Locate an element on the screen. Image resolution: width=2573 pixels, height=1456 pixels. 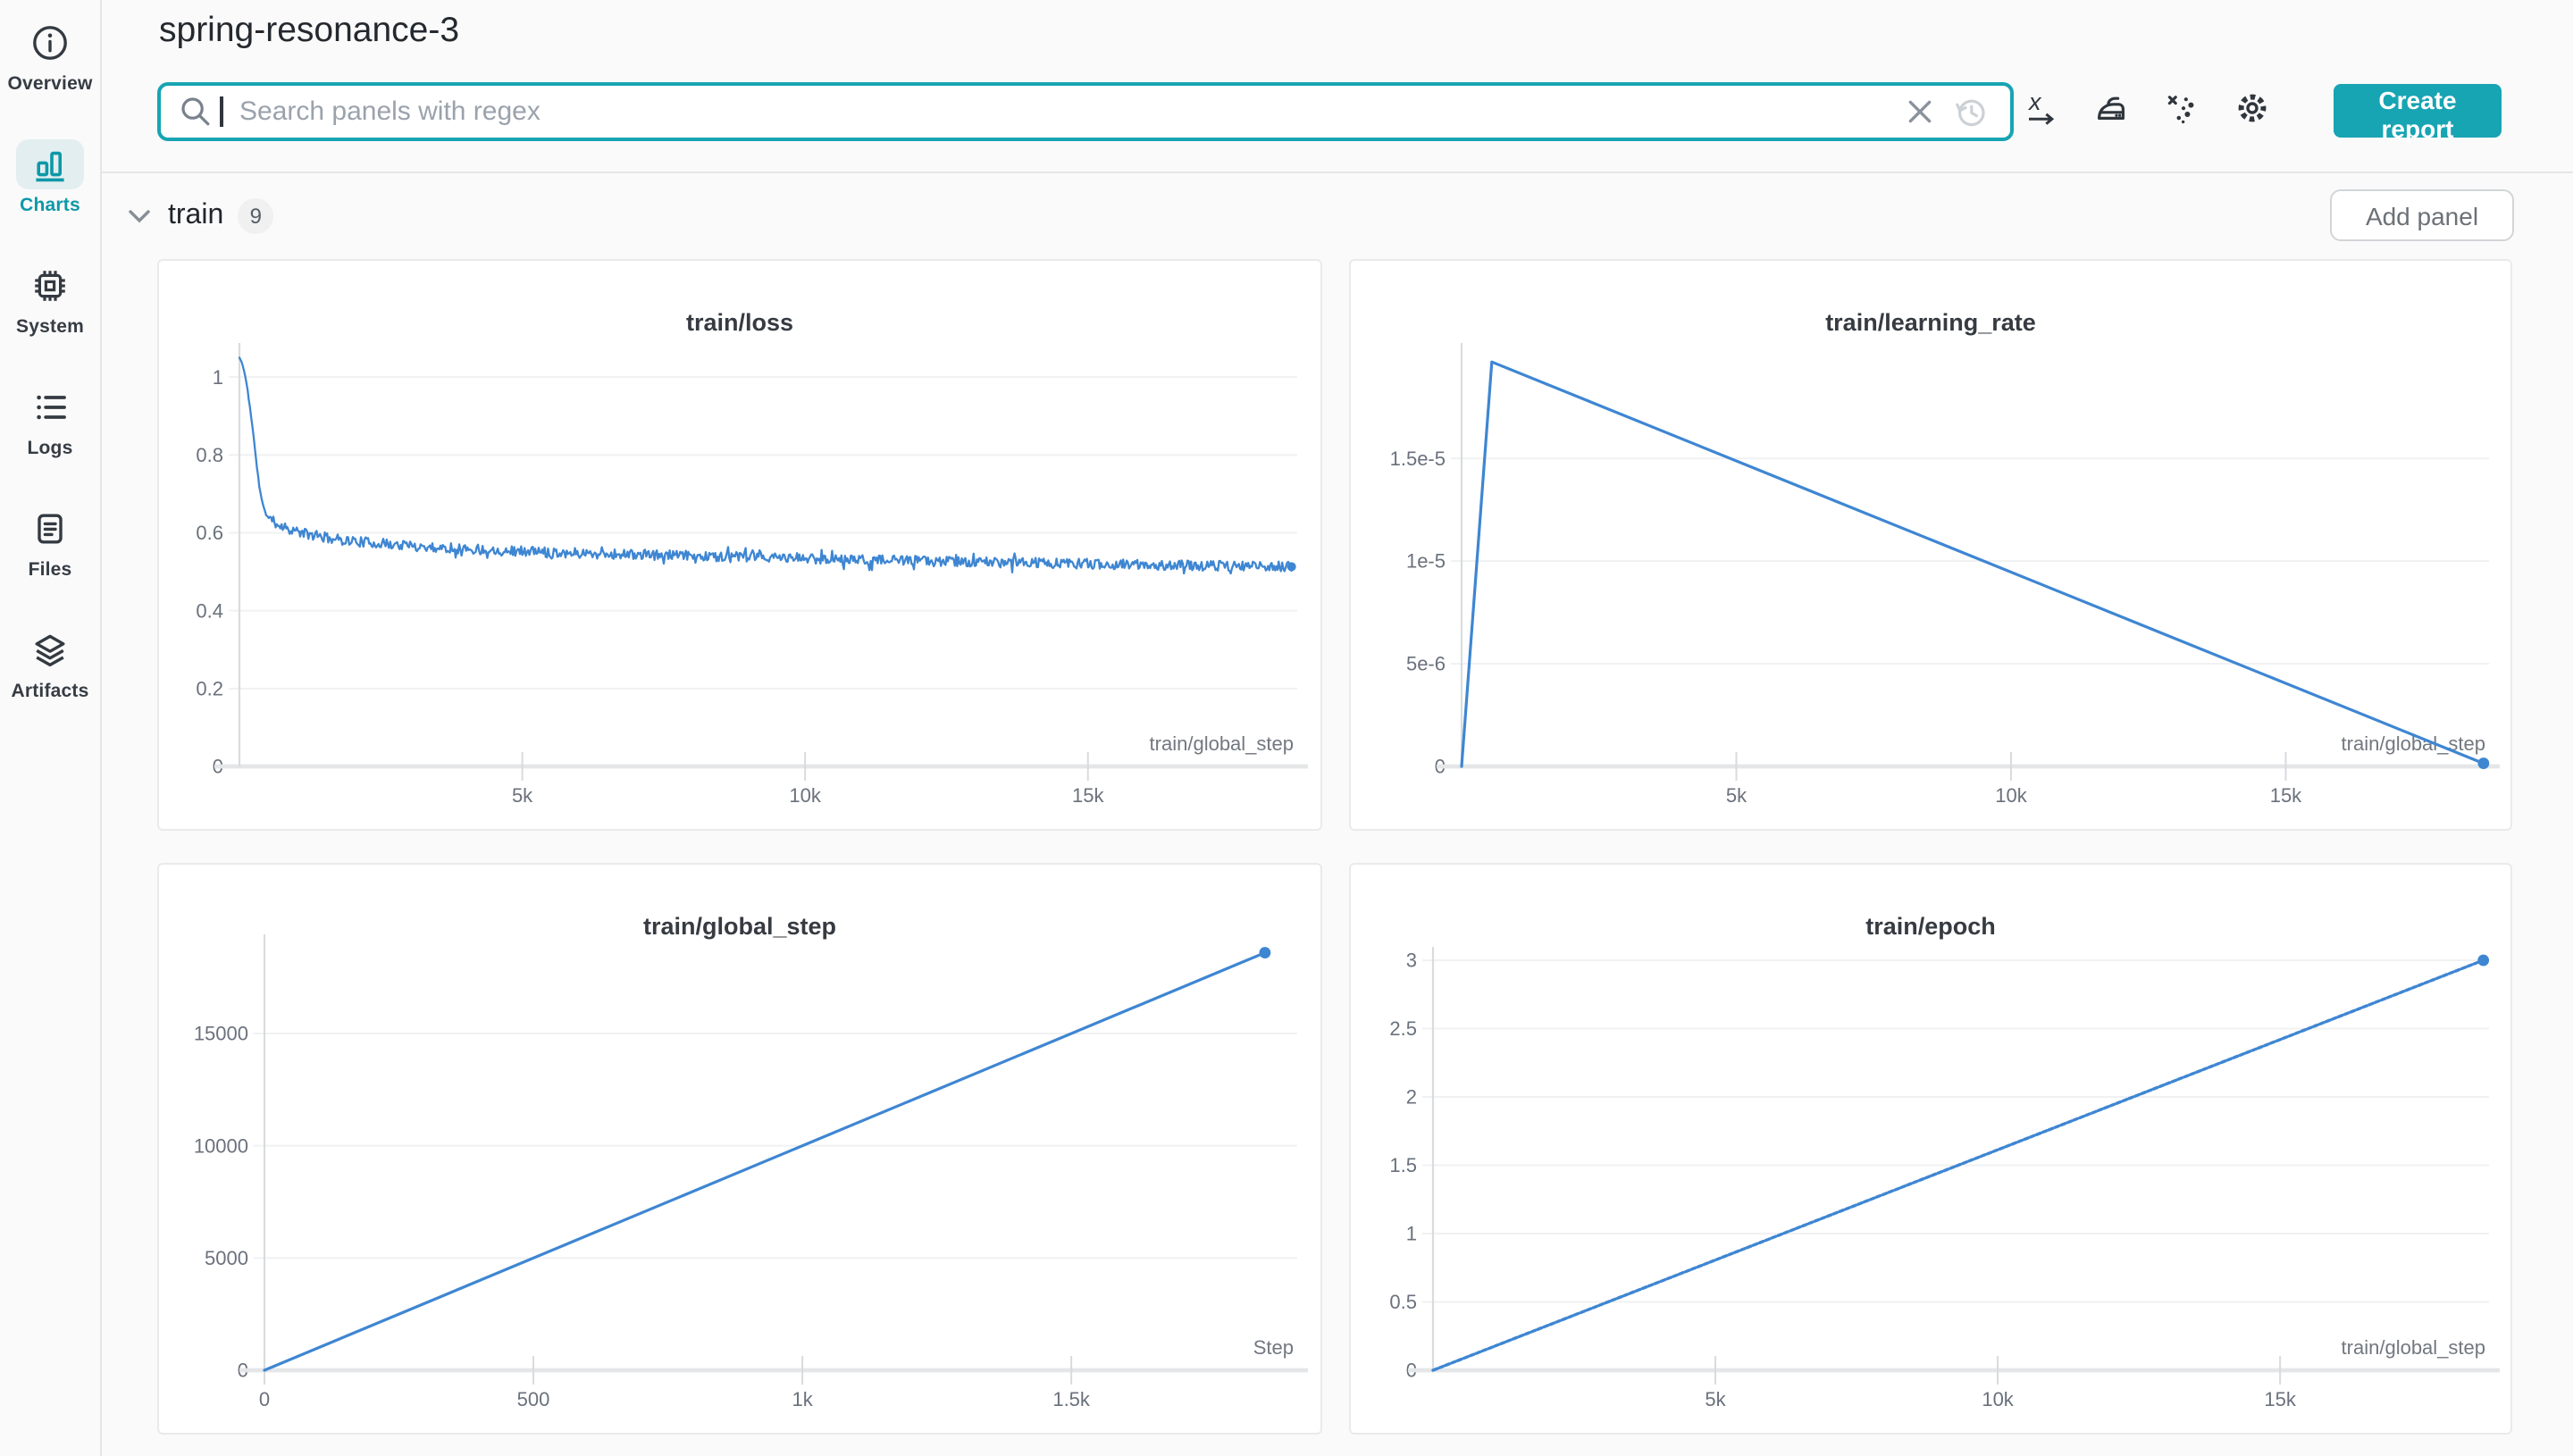
document-icon is located at coordinates (50, 529).